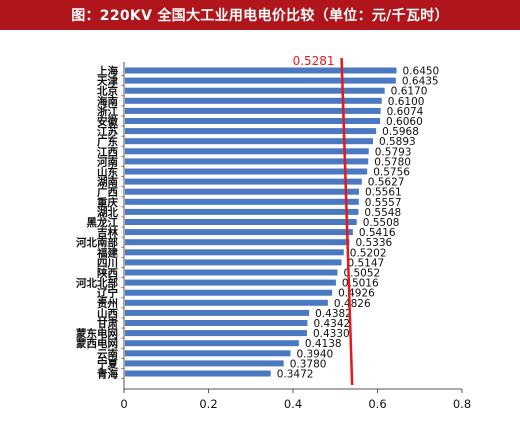 The height and width of the screenshot is (434, 520). Describe the element at coordinates (323, 344) in the screenshot. I see `value-label-27: 0.4138` at that location.